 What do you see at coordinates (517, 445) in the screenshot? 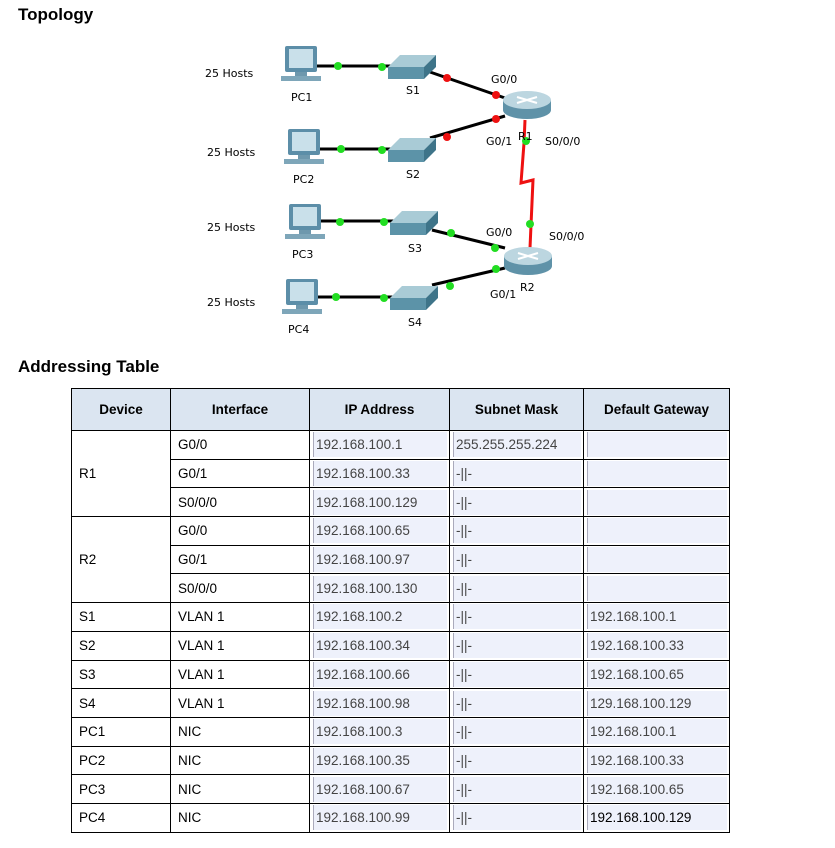
I see `subnet-mask-field: 255.255.255.224` at bounding box center [517, 445].